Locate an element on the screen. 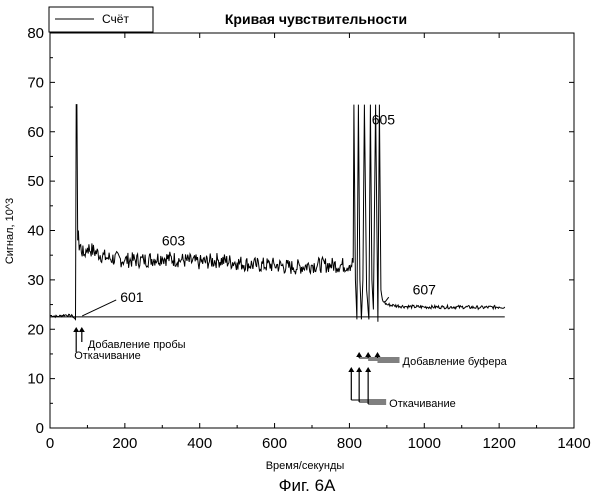 This screenshot has width=591, height=500. y-tick-label: 0 is located at coordinates (40, 428).